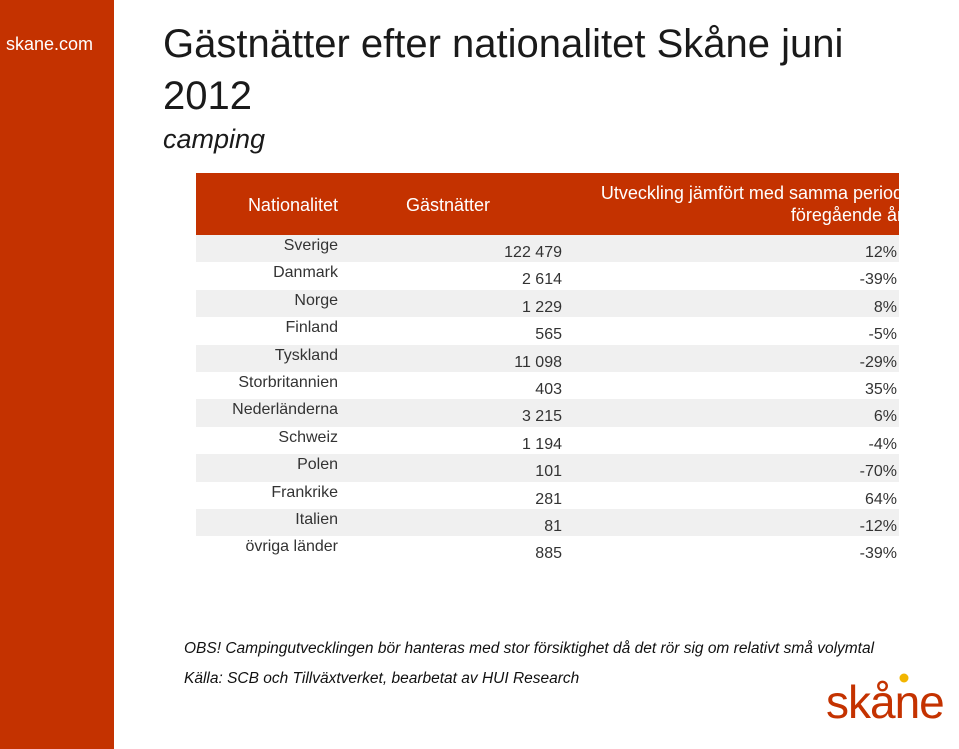  I want to click on table-row: Danmark 2 614 -39%, so click(547, 275).